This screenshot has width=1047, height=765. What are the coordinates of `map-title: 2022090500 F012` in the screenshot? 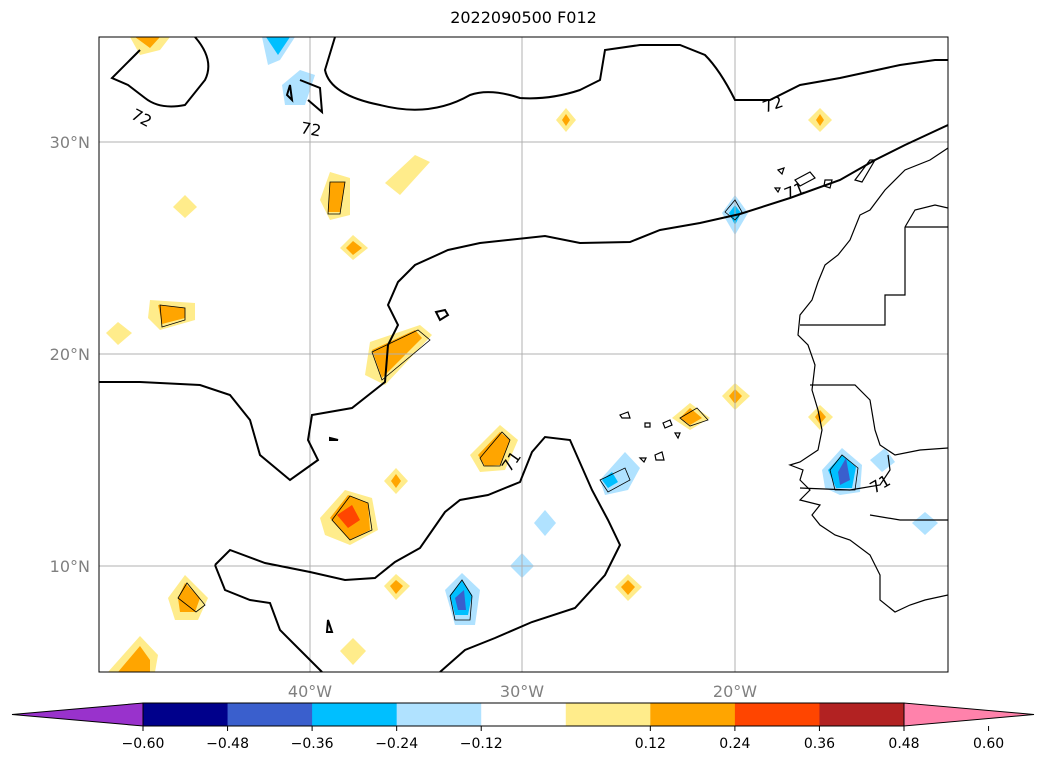 It's located at (523, 17).